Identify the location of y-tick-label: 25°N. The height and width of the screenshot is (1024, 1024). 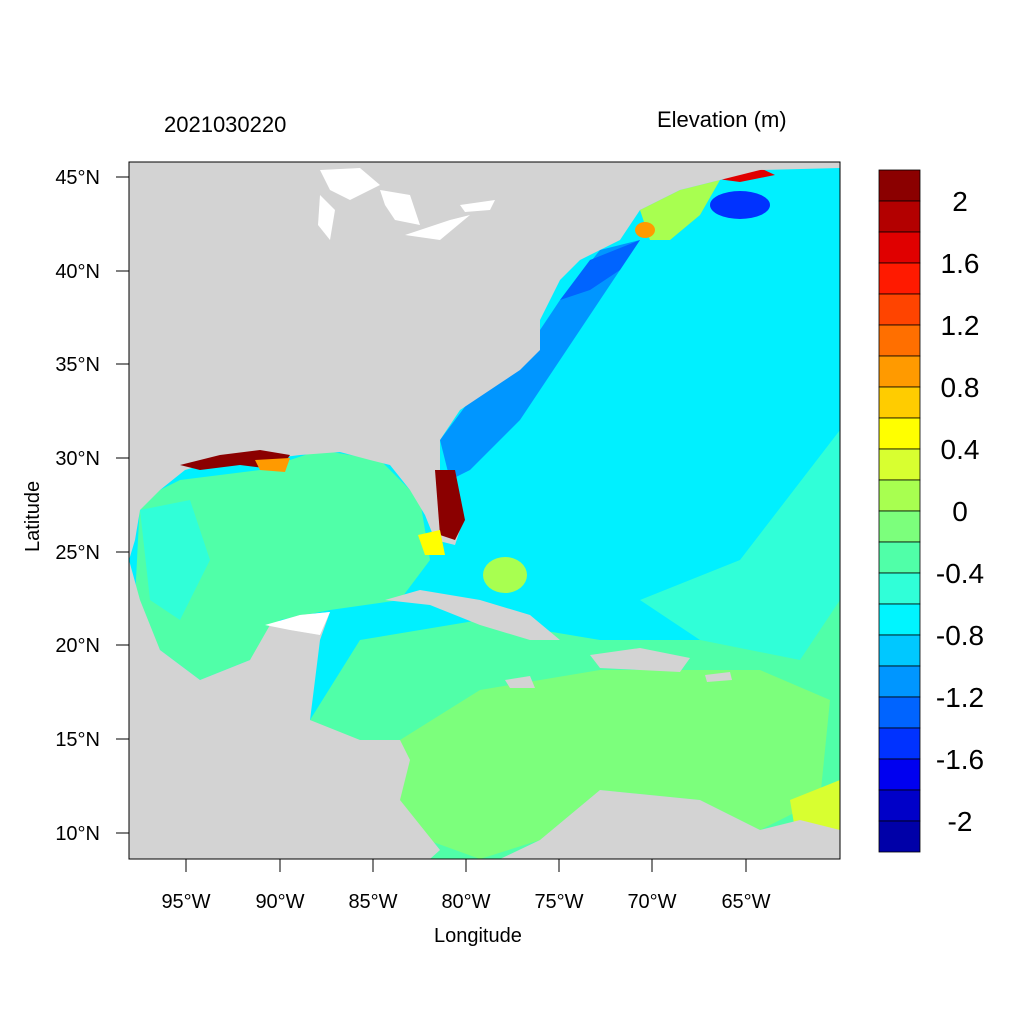
(77, 553).